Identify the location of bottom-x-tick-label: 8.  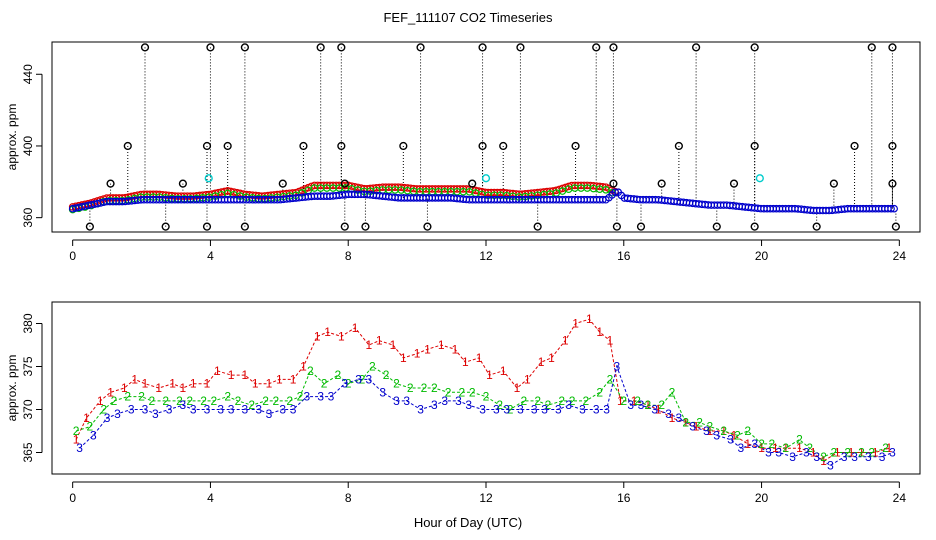
(348, 498).